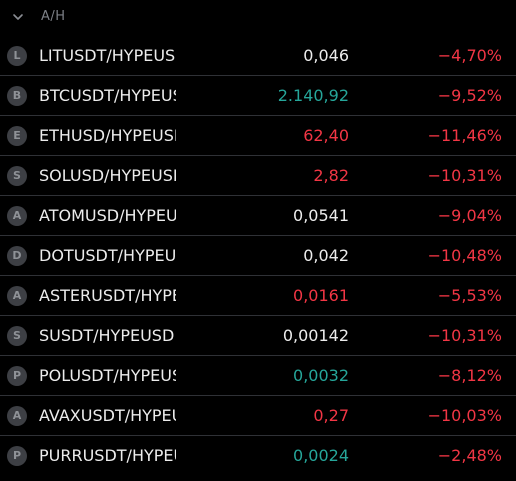 Image resolution: width=516 pixels, height=481 pixels. What do you see at coordinates (315, 335) in the screenshot?
I see `last-price: 0,00142` at bounding box center [315, 335].